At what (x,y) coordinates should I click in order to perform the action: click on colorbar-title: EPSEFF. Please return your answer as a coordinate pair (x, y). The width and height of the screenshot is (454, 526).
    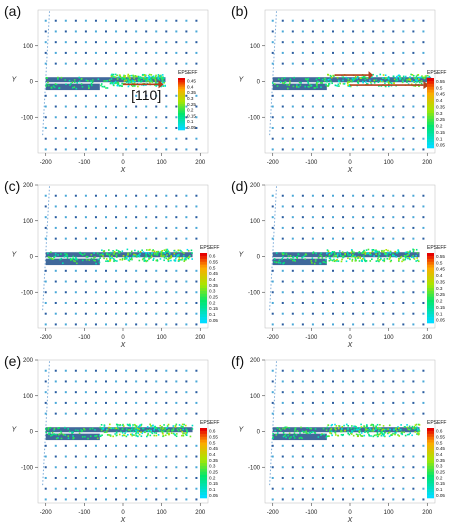
    Looking at the image, I should click on (209, 423).